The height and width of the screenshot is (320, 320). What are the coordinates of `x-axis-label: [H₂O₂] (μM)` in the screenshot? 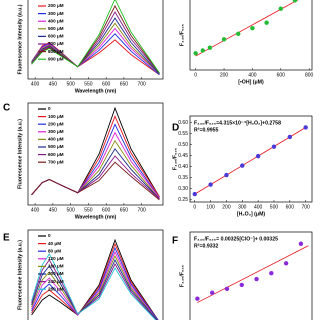 It's located at (251, 214).